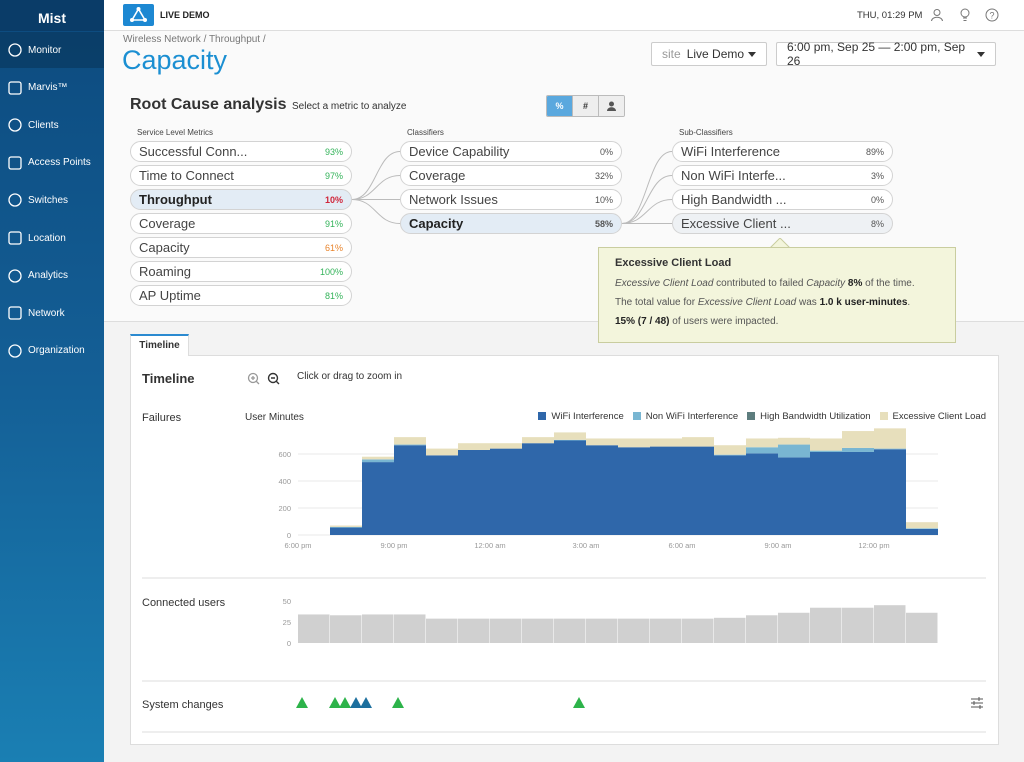 This screenshot has height=762, width=1024. What do you see at coordinates (52, 50) in the screenshot?
I see `nav-item: Monitor` at bounding box center [52, 50].